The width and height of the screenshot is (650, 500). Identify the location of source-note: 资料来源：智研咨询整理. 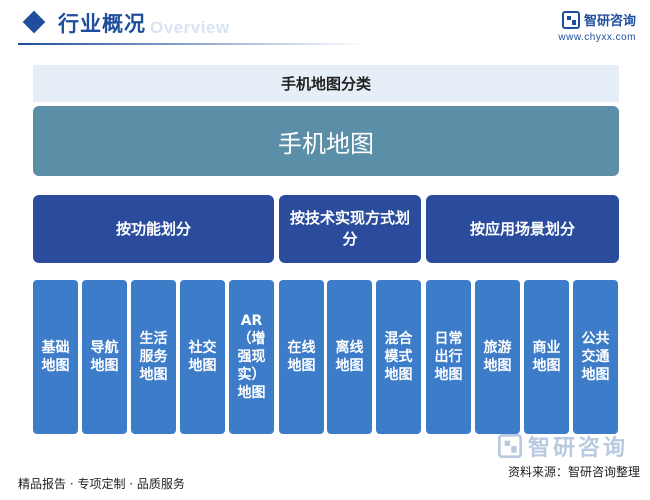
(573, 472).